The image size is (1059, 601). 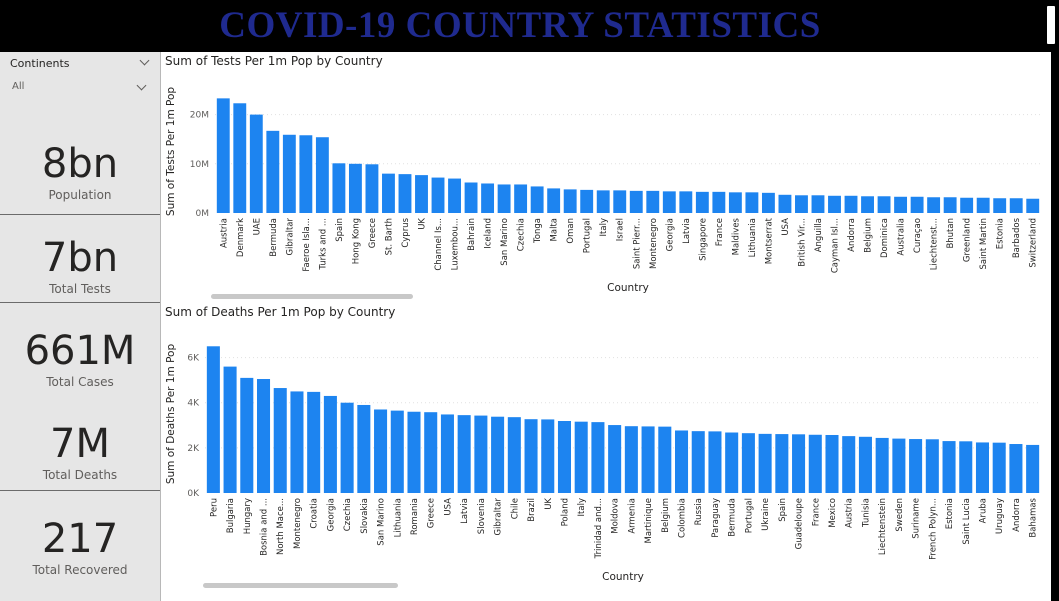 I want to click on continents-slicer: Continents All, so click(x=80, y=76).